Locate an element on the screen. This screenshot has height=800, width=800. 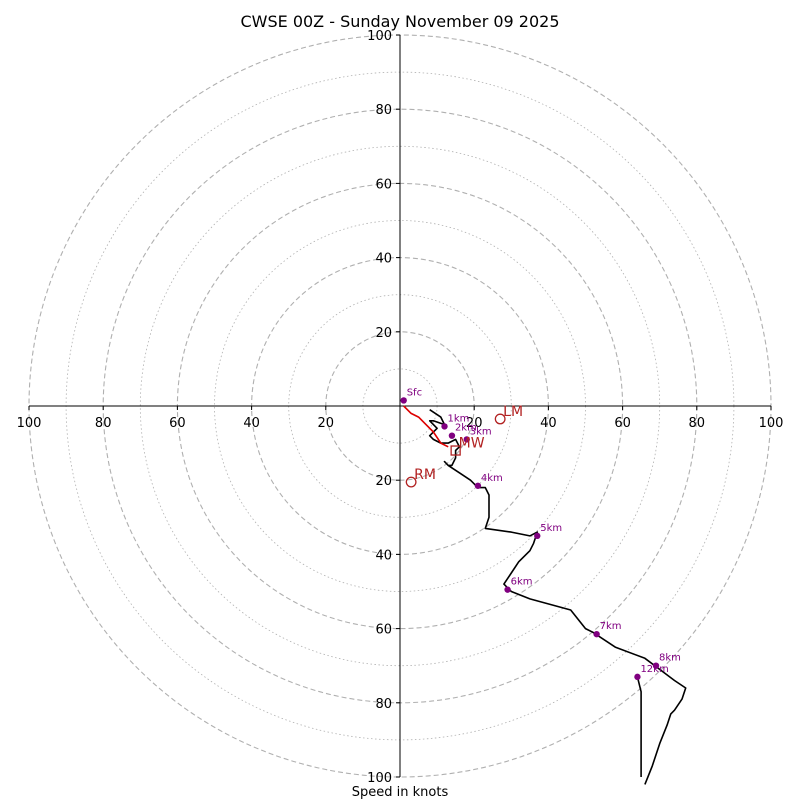
chart-title: CWSE 00Z - Sunday November 09 2025 is located at coordinates (399, 21).